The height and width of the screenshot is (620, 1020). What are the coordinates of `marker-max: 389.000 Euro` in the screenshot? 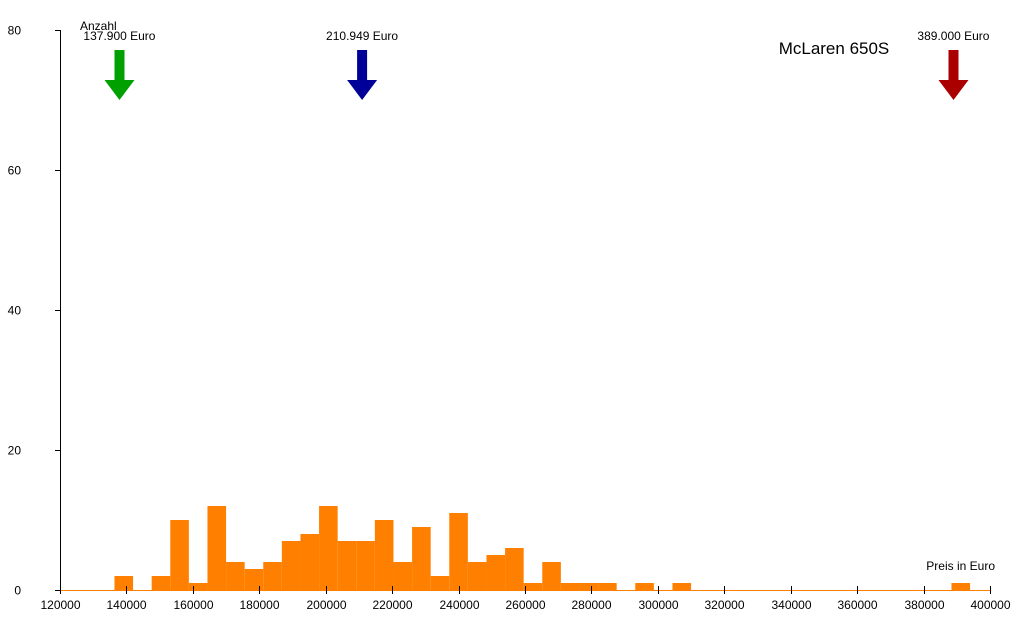 It's located at (953, 64).